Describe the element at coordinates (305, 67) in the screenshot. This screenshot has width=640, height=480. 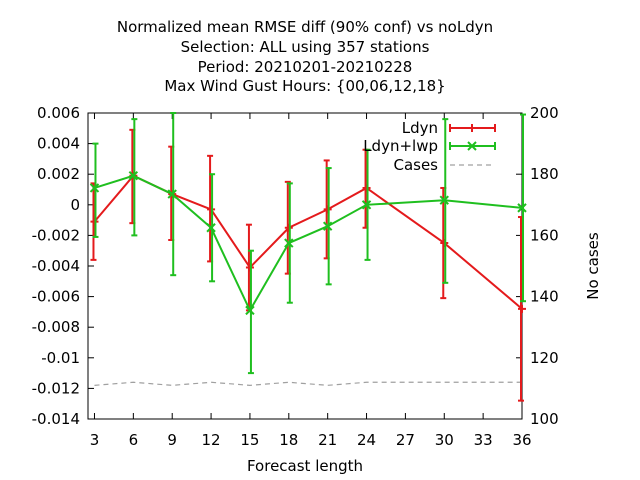
I see `title-line-3: Period: 20210201-20210228` at that location.